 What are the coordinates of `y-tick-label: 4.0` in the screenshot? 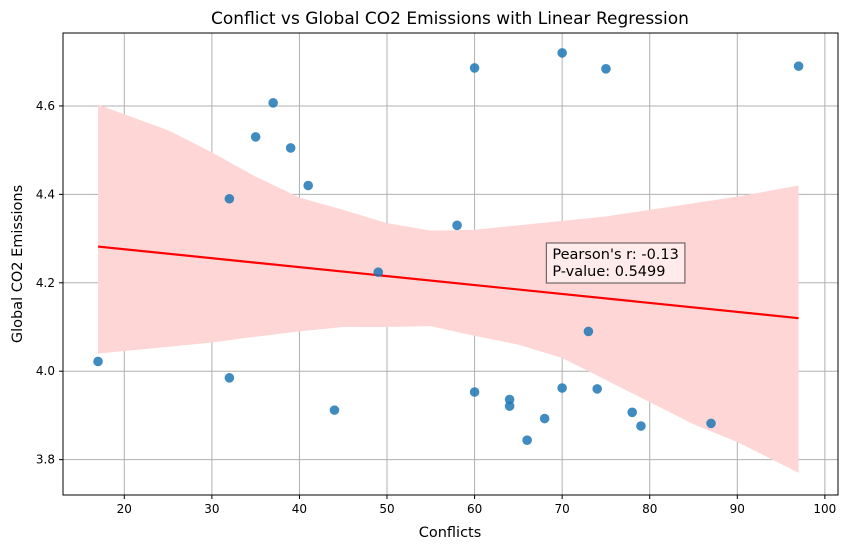 It's located at (45, 371).